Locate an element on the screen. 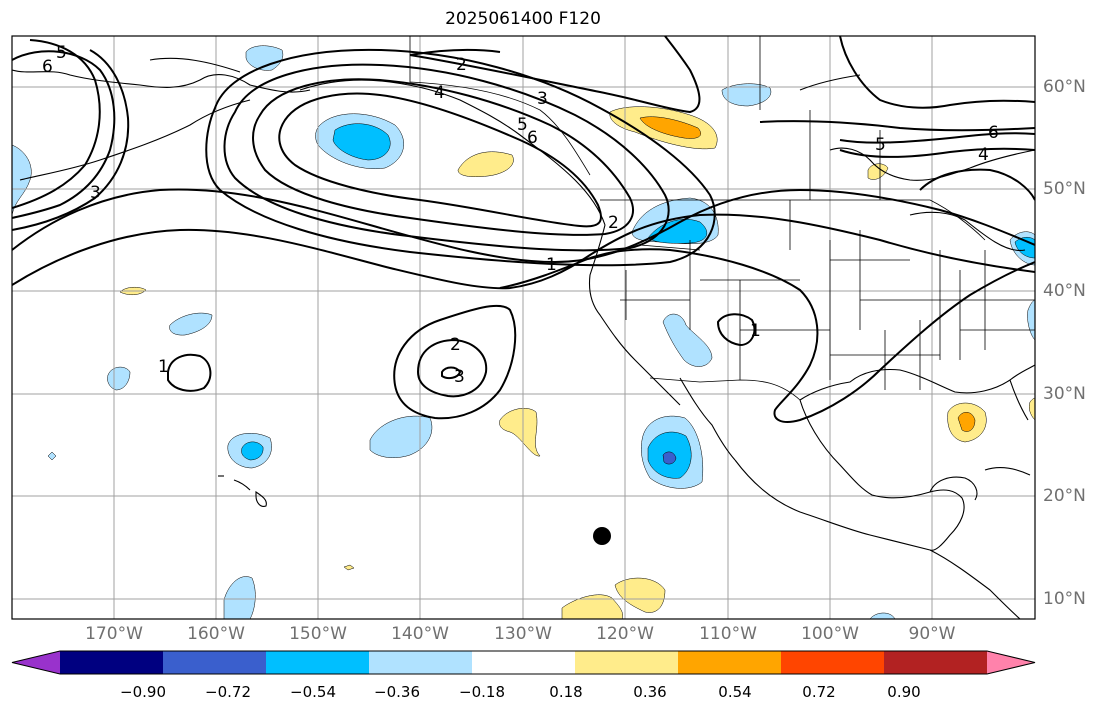  colorbar-label-neg-072: −0.72 is located at coordinates (228, 692).